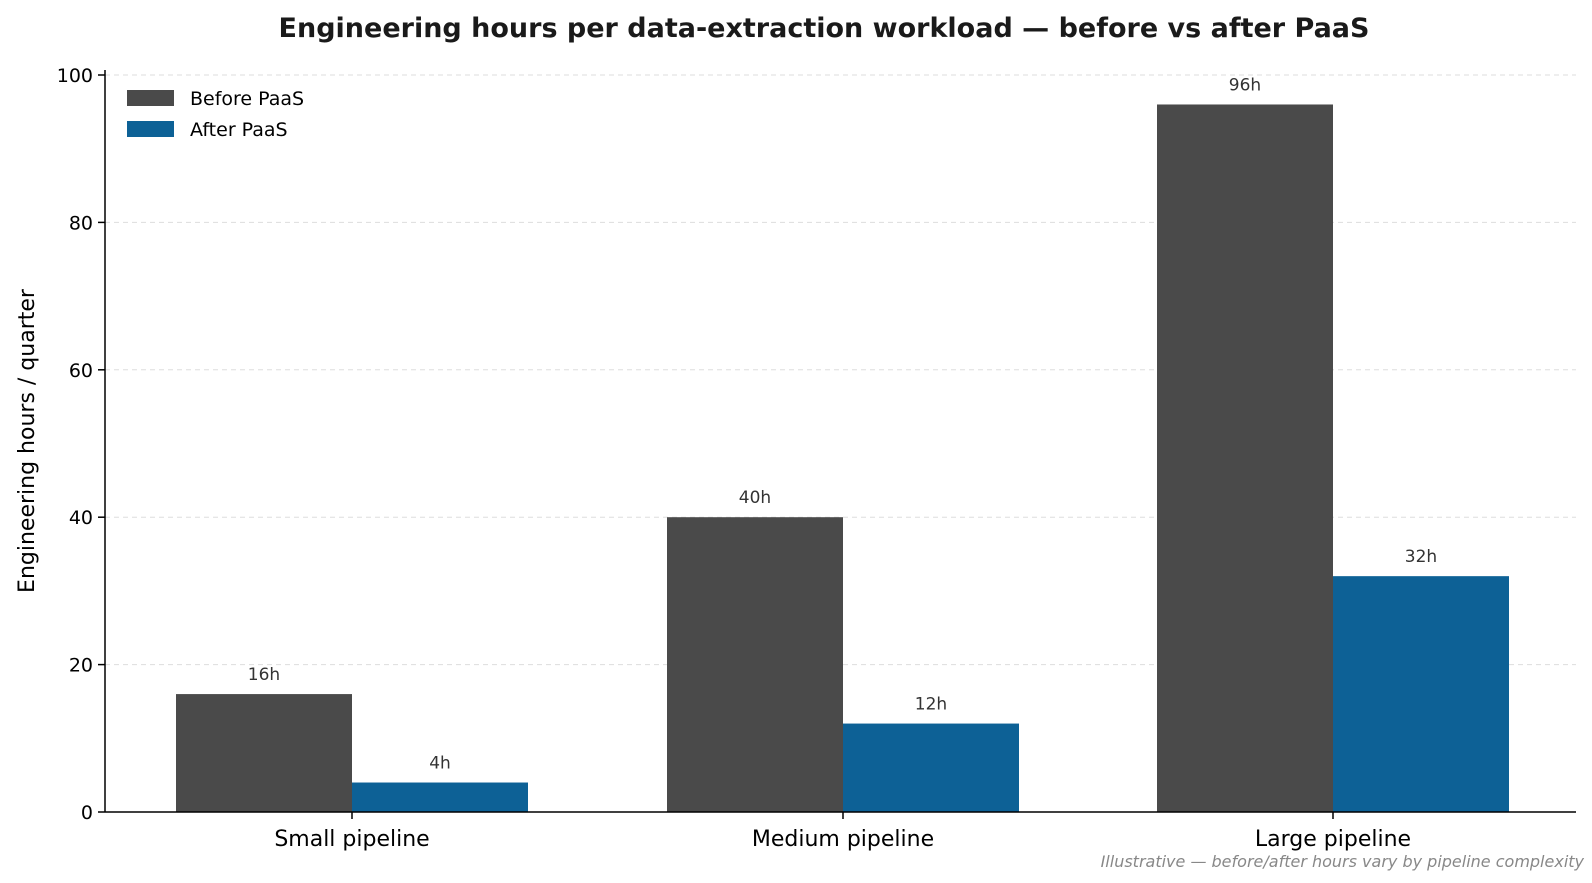 The image size is (1592, 883). What do you see at coordinates (87, 813) in the screenshot?
I see `y-tick-label: 0` at bounding box center [87, 813].